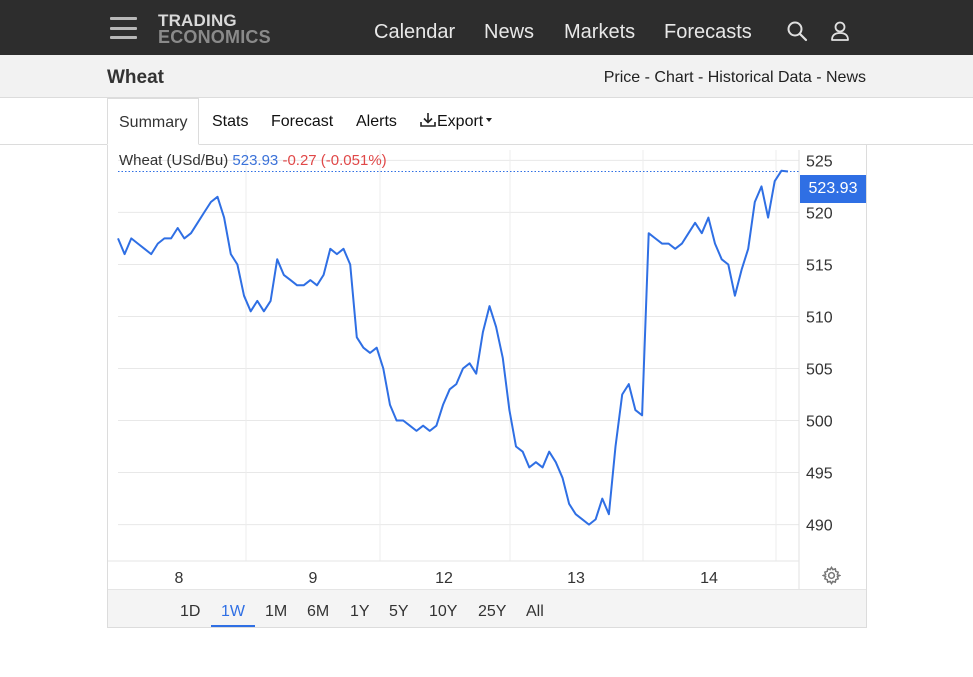 The height and width of the screenshot is (677, 973). Describe the element at coordinates (535, 611) in the screenshot. I see `range-all: All` at that location.